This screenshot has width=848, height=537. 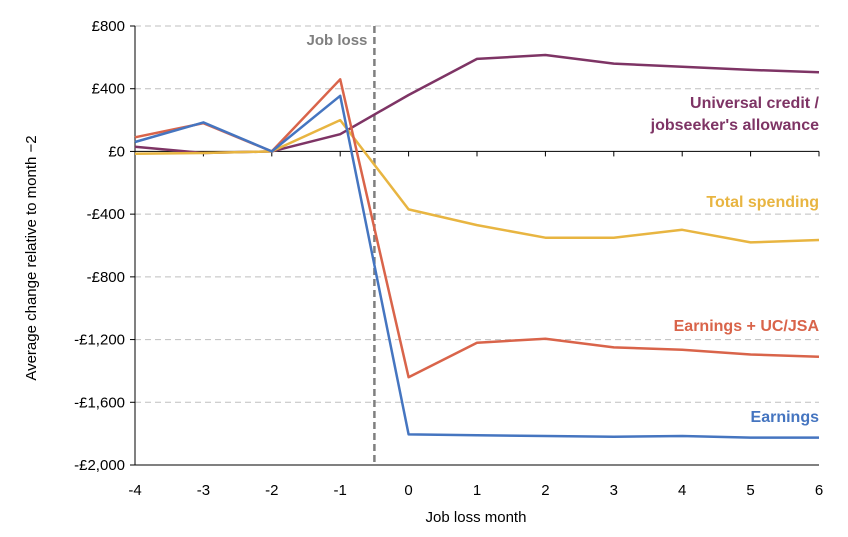 I want to click on y-tick-label: -£400, so click(x=106, y=214).